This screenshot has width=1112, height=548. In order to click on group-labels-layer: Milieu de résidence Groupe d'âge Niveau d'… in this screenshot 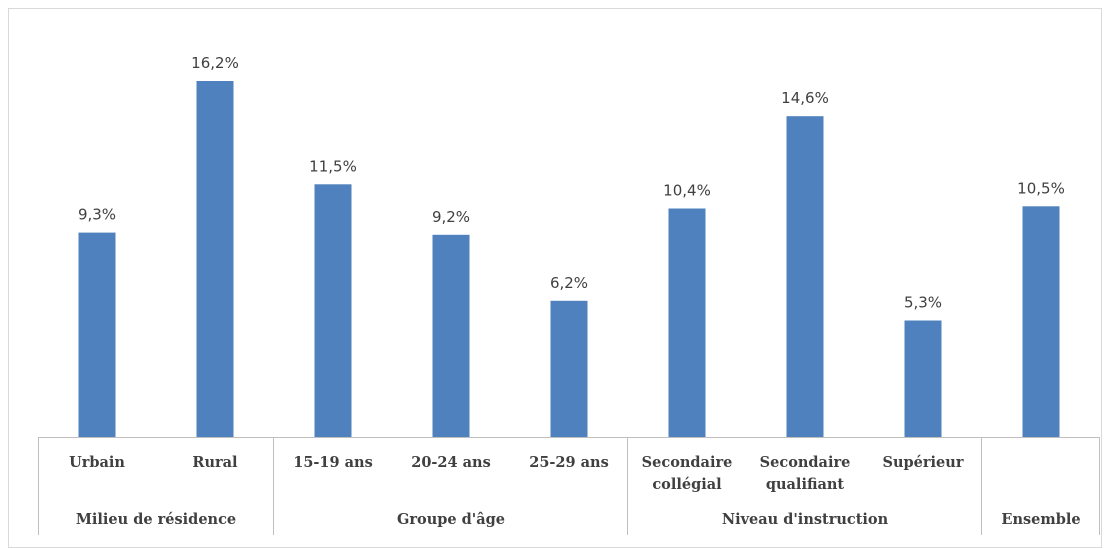, I will do `click(578, 519)`.